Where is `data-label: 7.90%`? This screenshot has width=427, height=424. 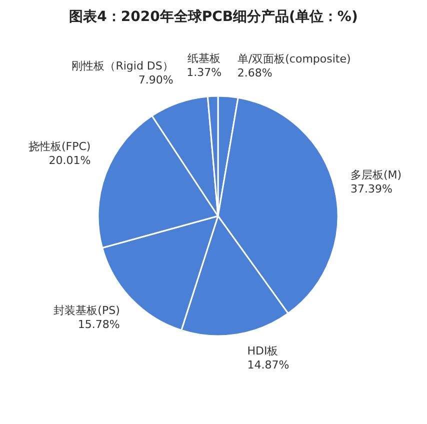 data-label: 7.90% is located at coordinates (156, 80).